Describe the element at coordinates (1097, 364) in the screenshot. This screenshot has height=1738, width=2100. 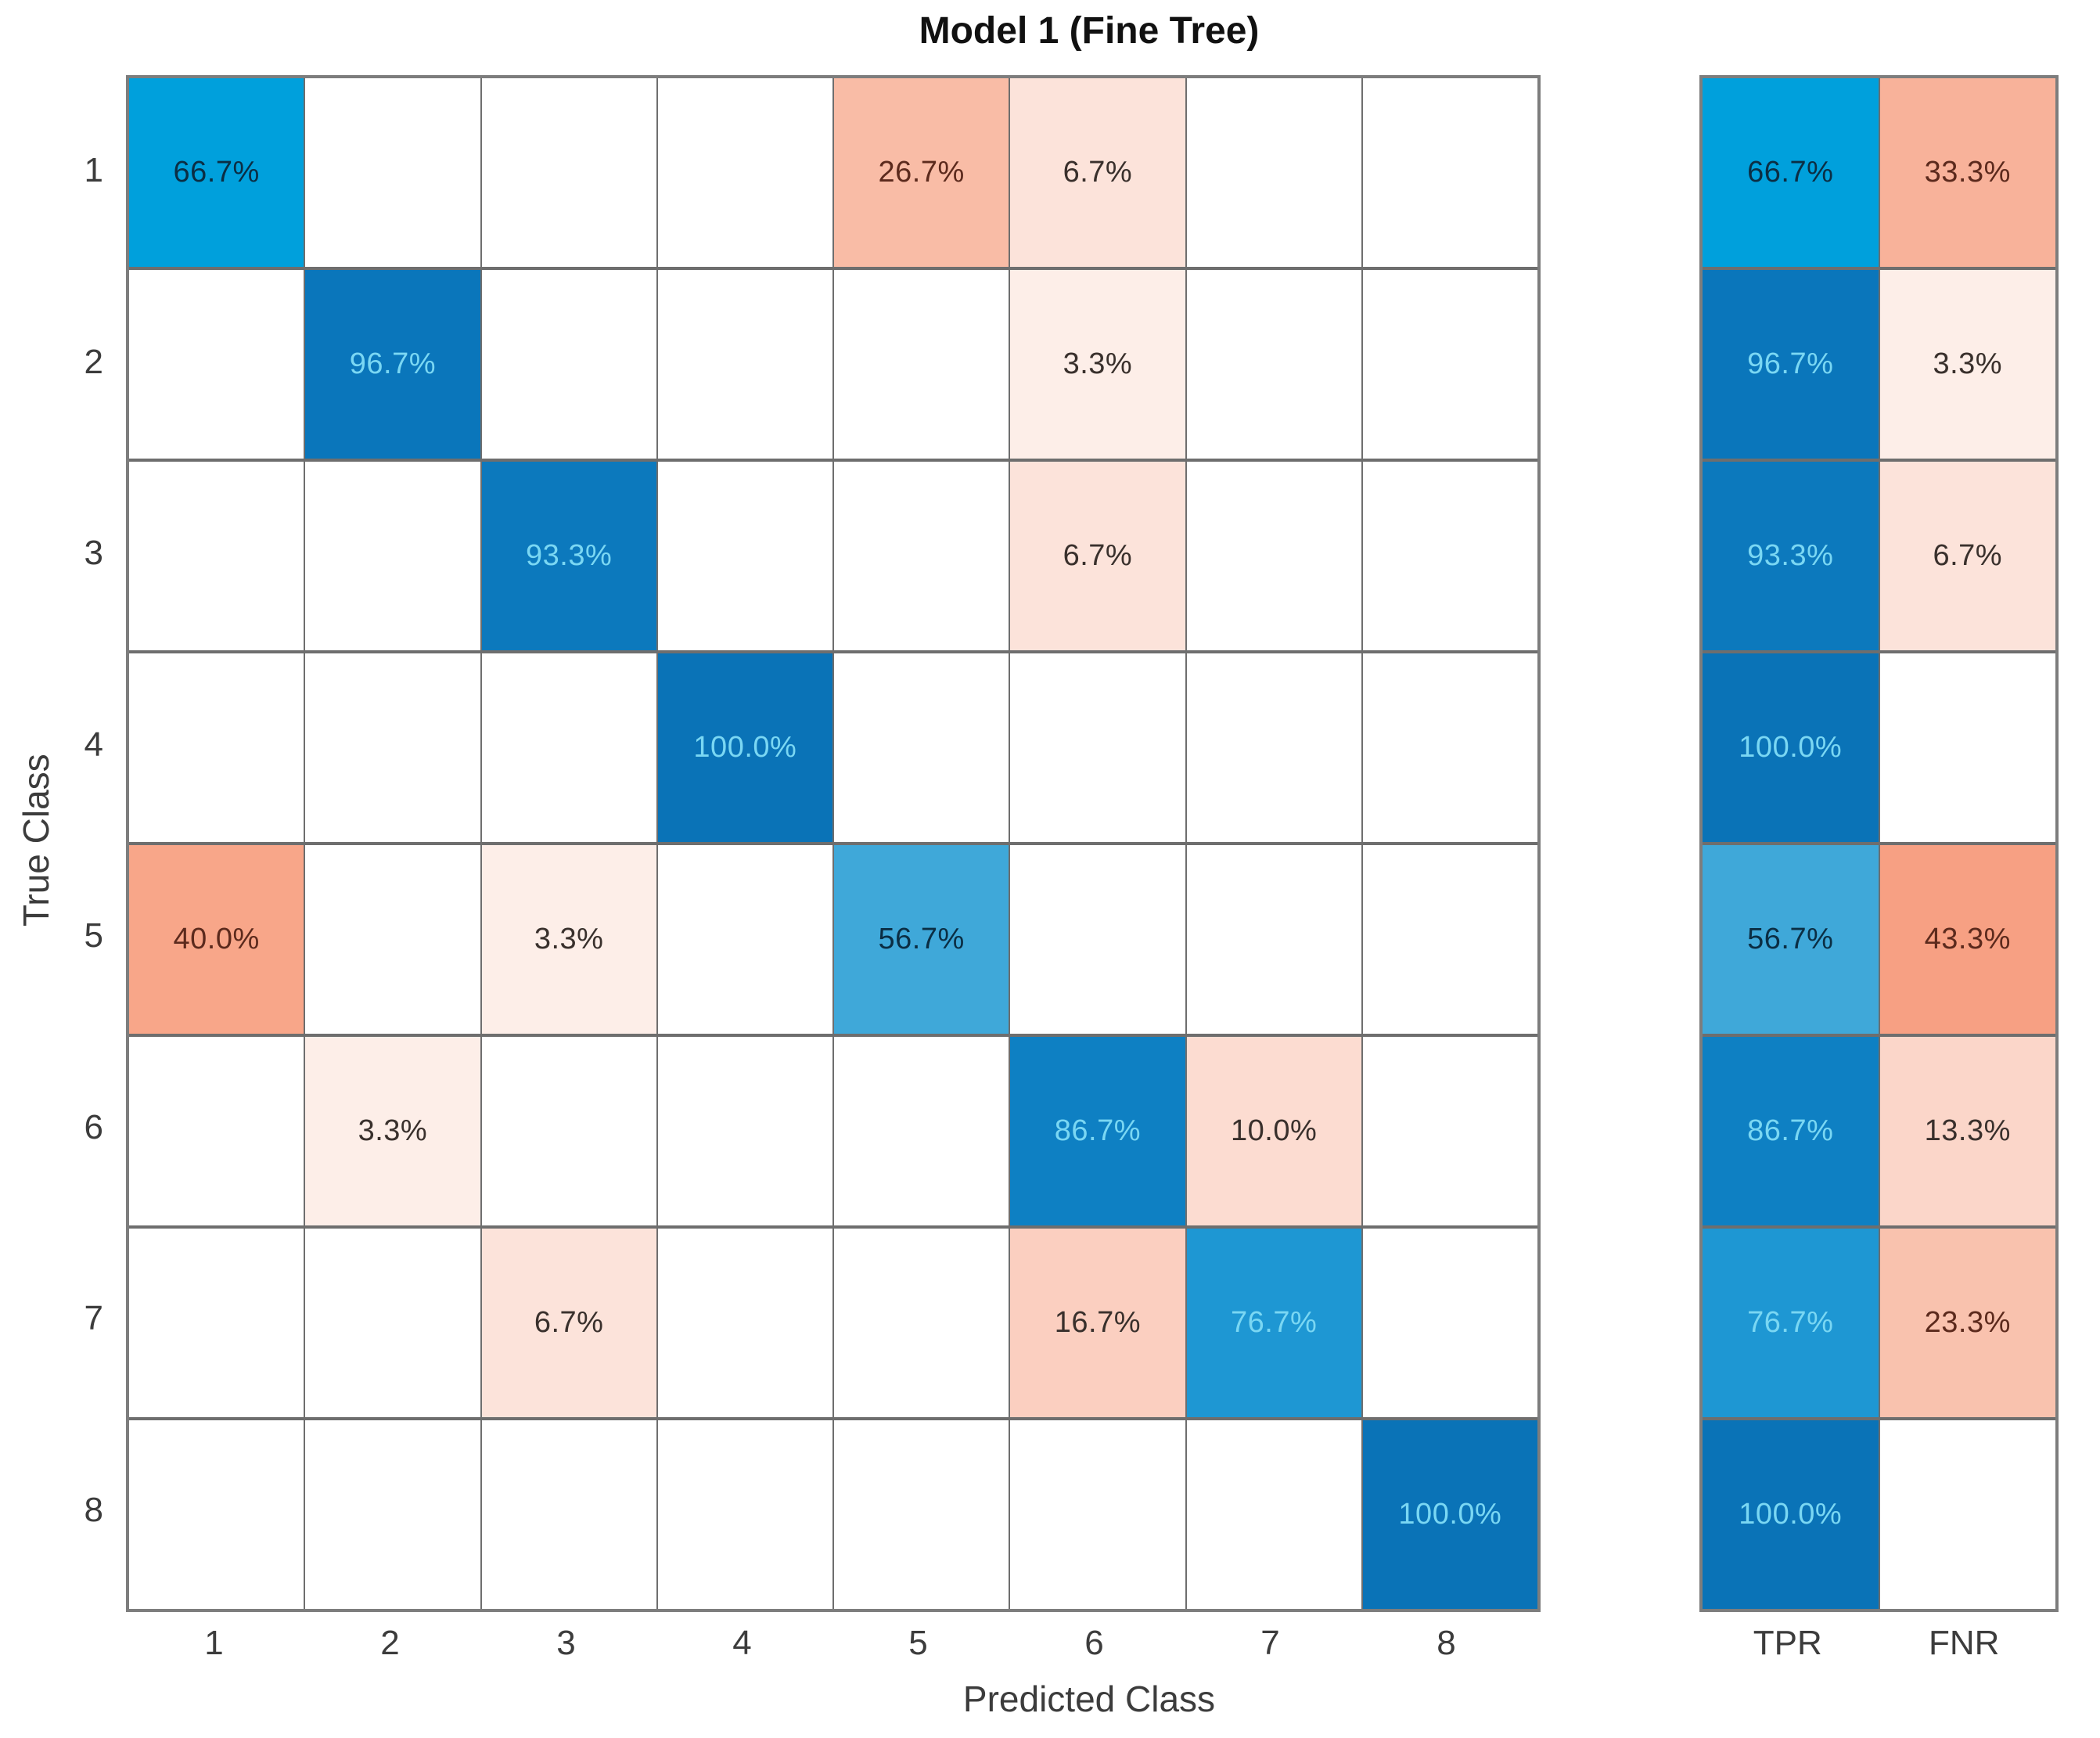
I see `matrix-cell-r2c6: 3.3%` at that location.